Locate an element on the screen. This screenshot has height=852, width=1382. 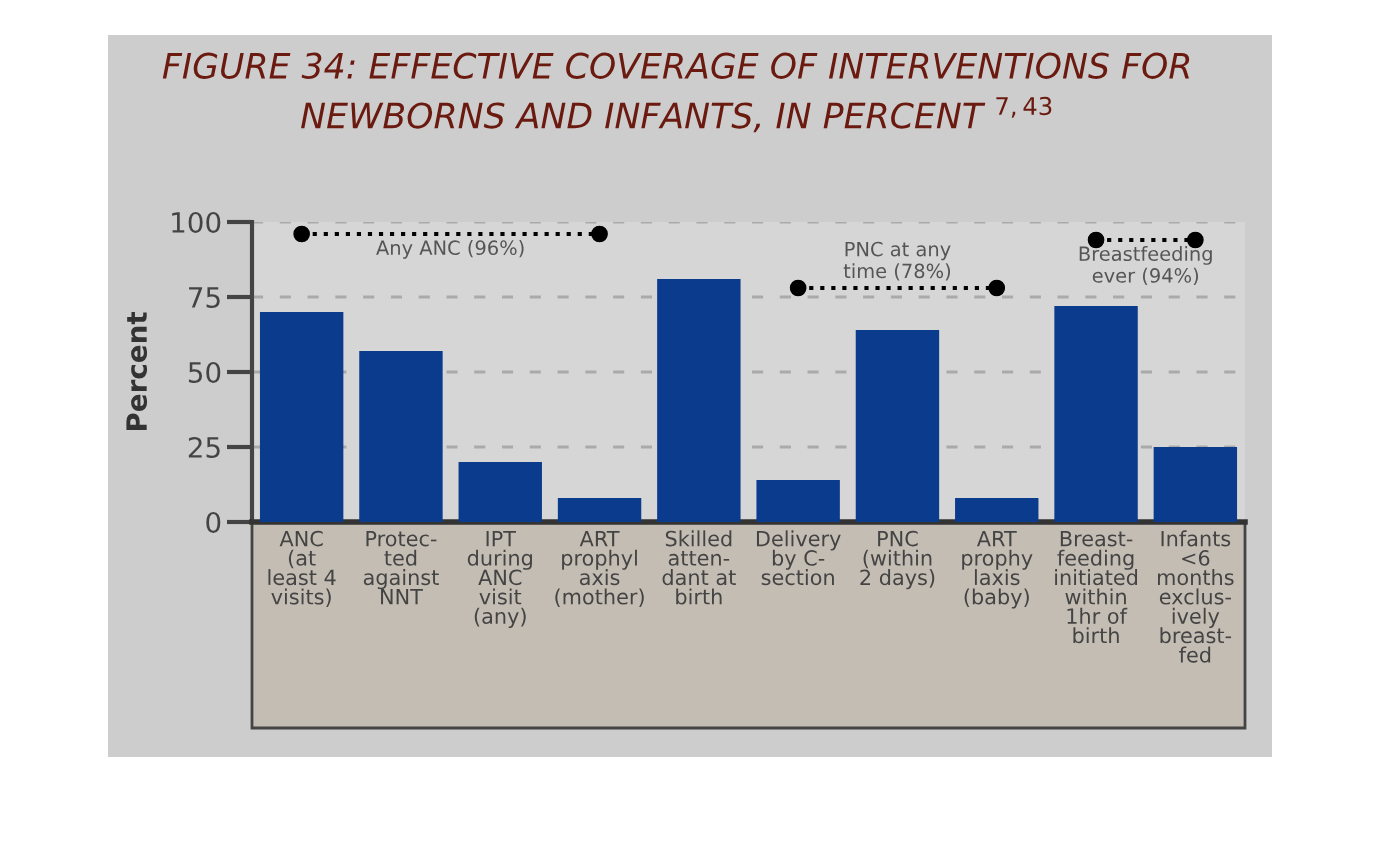
series-label: Breastfeeding ever (94%) is located at coordinates (1145, 266).